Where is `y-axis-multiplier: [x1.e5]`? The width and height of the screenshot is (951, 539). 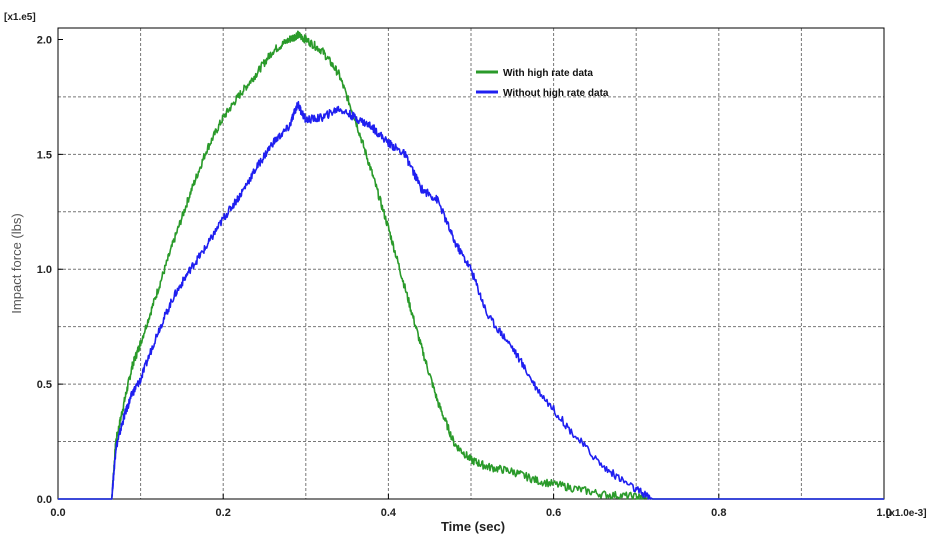 y-axis-multiplier: [x1.e5] is located at coordinates (20, 17).